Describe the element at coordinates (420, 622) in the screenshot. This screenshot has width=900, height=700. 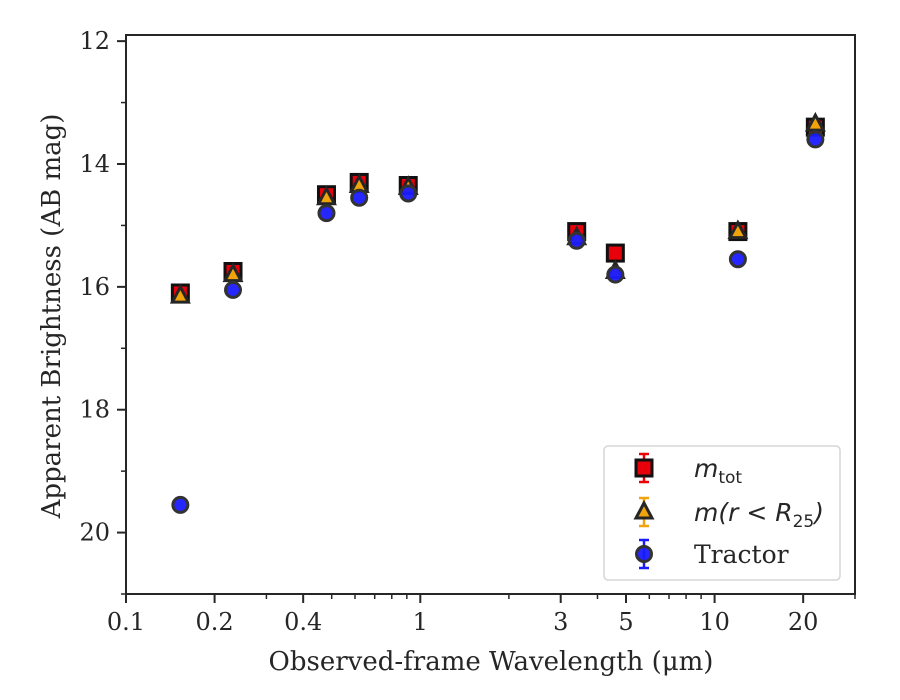
I see `x-tick-label: 1` at that location.